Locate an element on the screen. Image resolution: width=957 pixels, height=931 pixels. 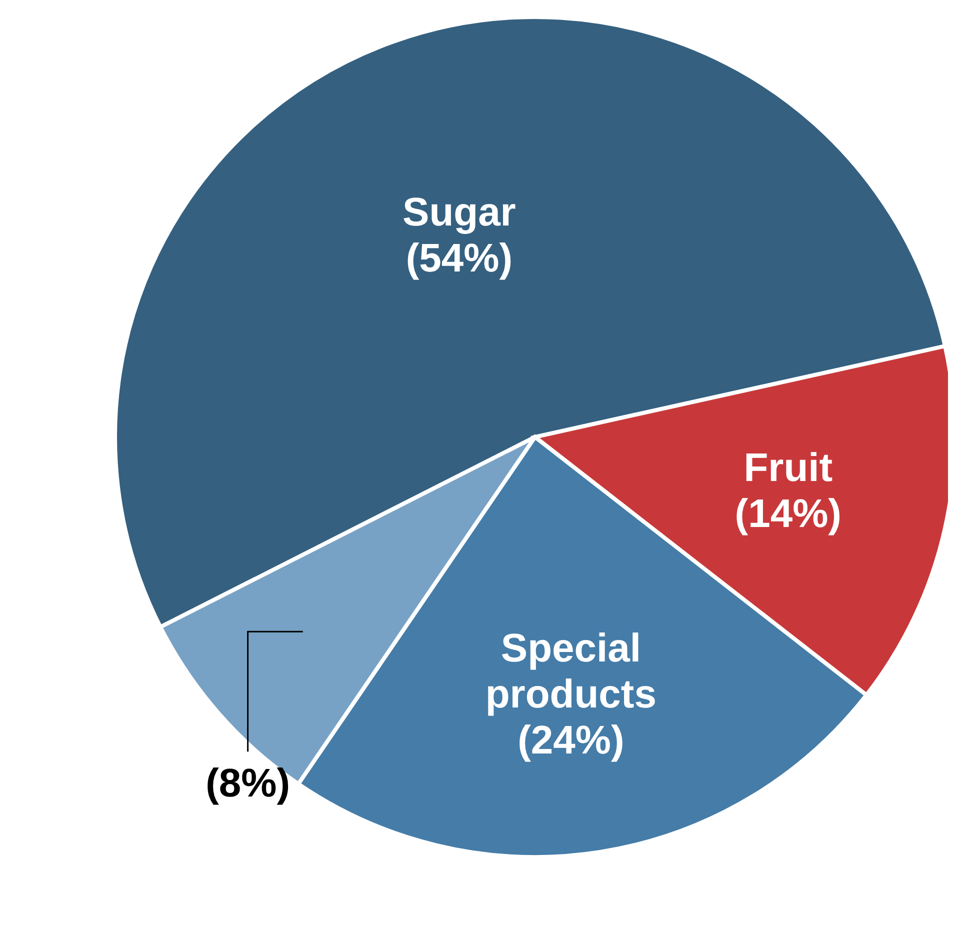
data-label: (54%) is located at coordinates (459, 258).